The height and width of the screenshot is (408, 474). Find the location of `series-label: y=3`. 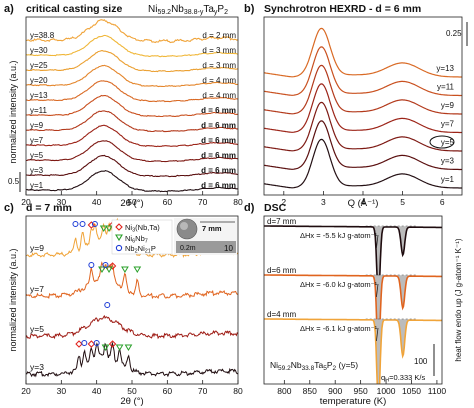

series-label: y=3 is located at coordinates (37, 170).